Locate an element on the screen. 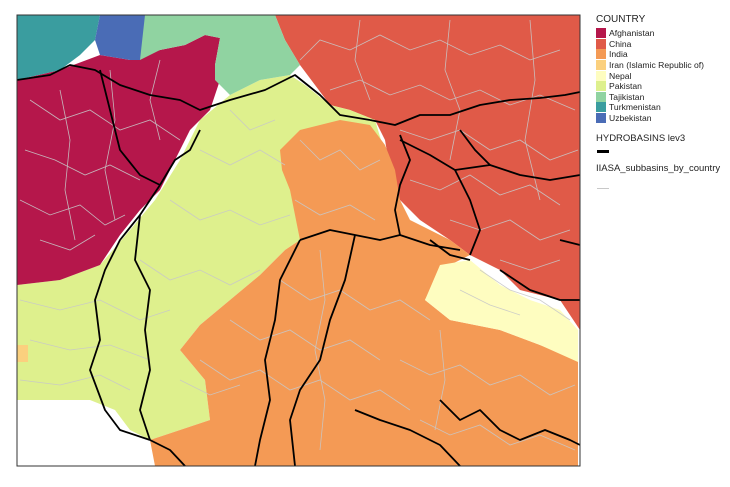  legend-item-label: Uzbekistan is located at coordinates (630, 118).